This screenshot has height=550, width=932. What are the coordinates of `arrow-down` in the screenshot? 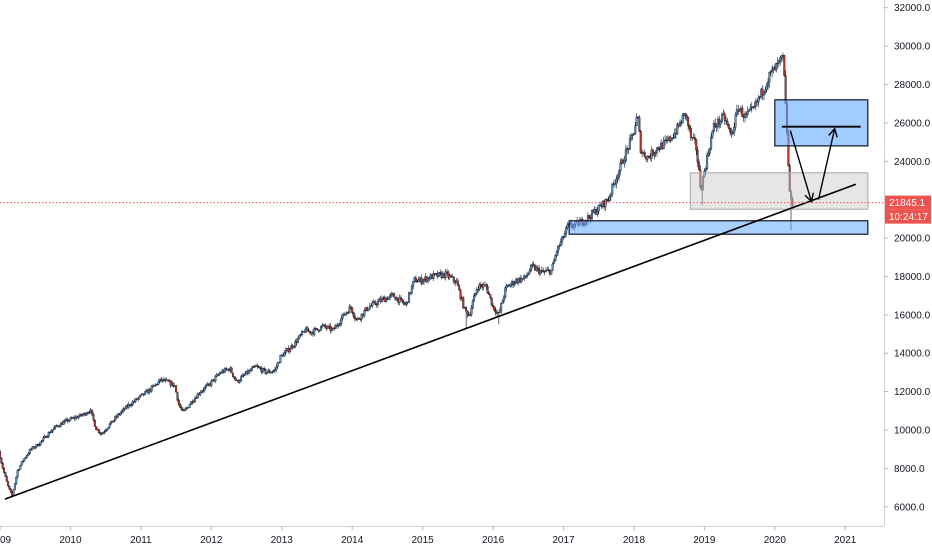 It's located at (801, 166).